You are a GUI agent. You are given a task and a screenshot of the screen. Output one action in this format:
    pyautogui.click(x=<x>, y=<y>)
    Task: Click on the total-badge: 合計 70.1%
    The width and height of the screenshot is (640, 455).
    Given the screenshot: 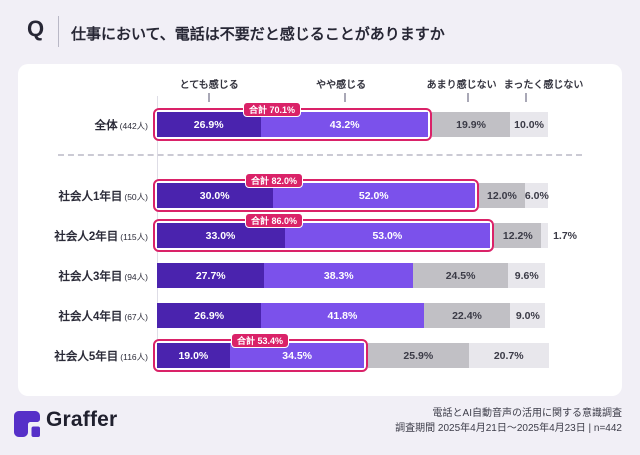 What is the action you would take?
    pyautogui.click(x=272, y=110)
    